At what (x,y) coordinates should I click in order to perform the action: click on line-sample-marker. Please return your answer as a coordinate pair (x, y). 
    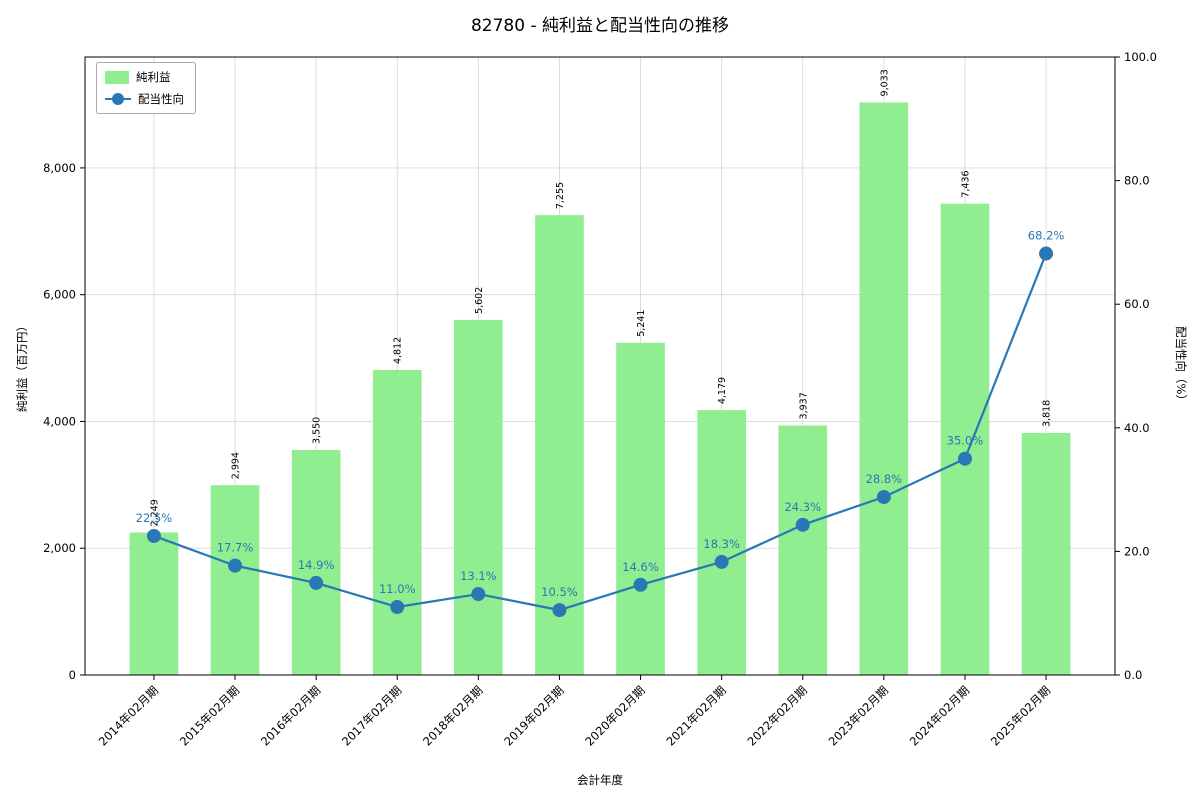
    Looking at the image, I should click on (118, 99).